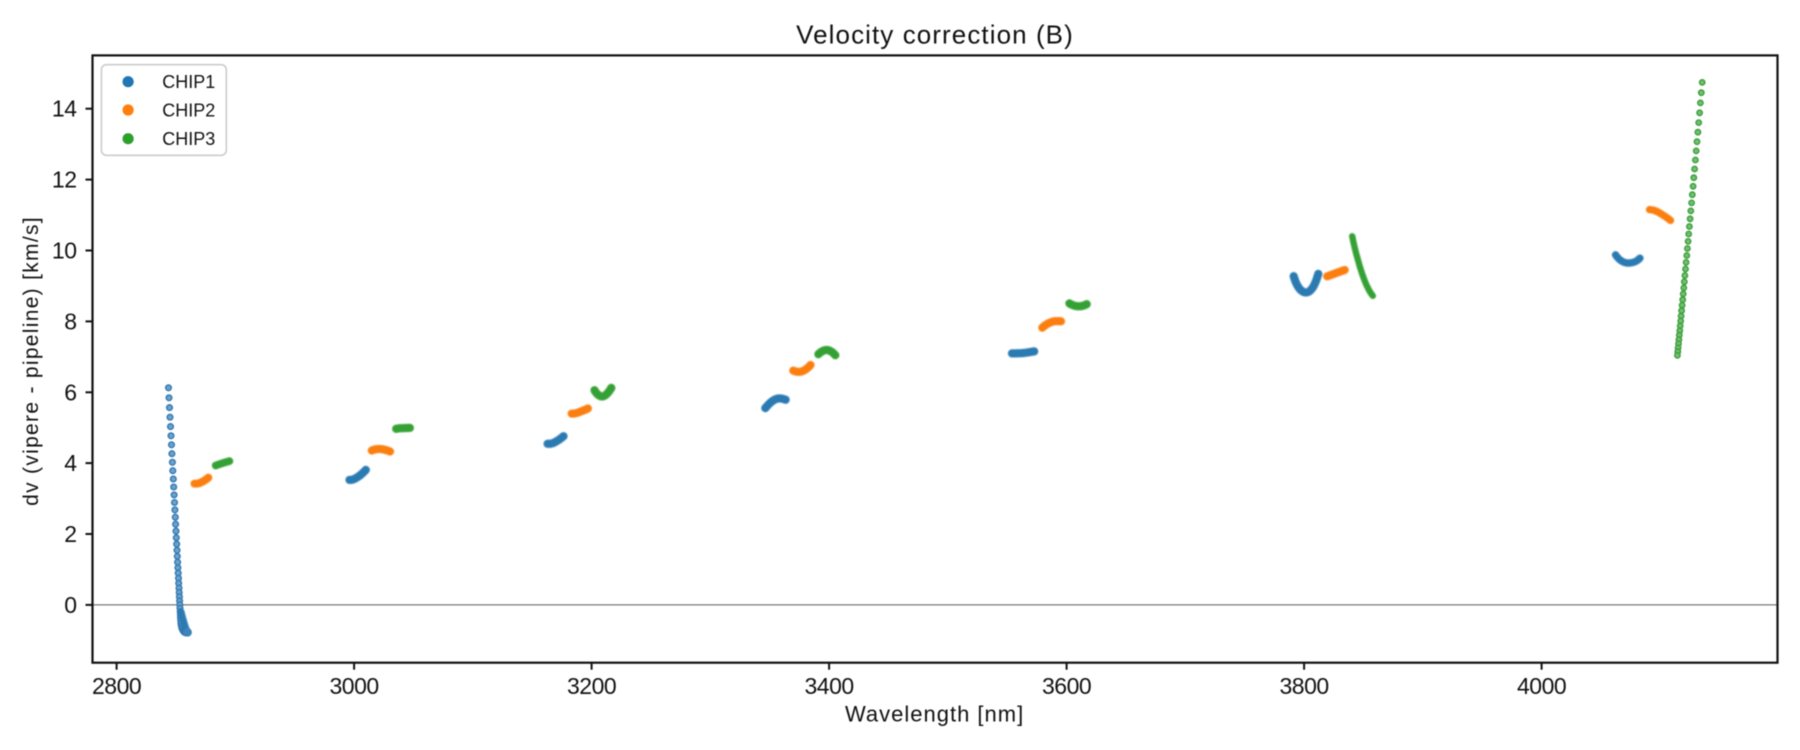 Image resolution: width=1800 pixels, height=750 pixels. What do you see at coordinates (1066, 686) in the screenshot?
I see `svg-text: 3600` at bounding box center [1066, 686].